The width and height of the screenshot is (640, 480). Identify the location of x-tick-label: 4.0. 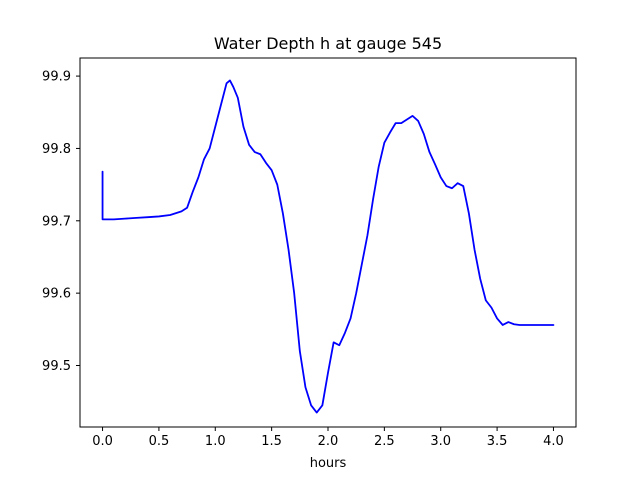
(553, 441).